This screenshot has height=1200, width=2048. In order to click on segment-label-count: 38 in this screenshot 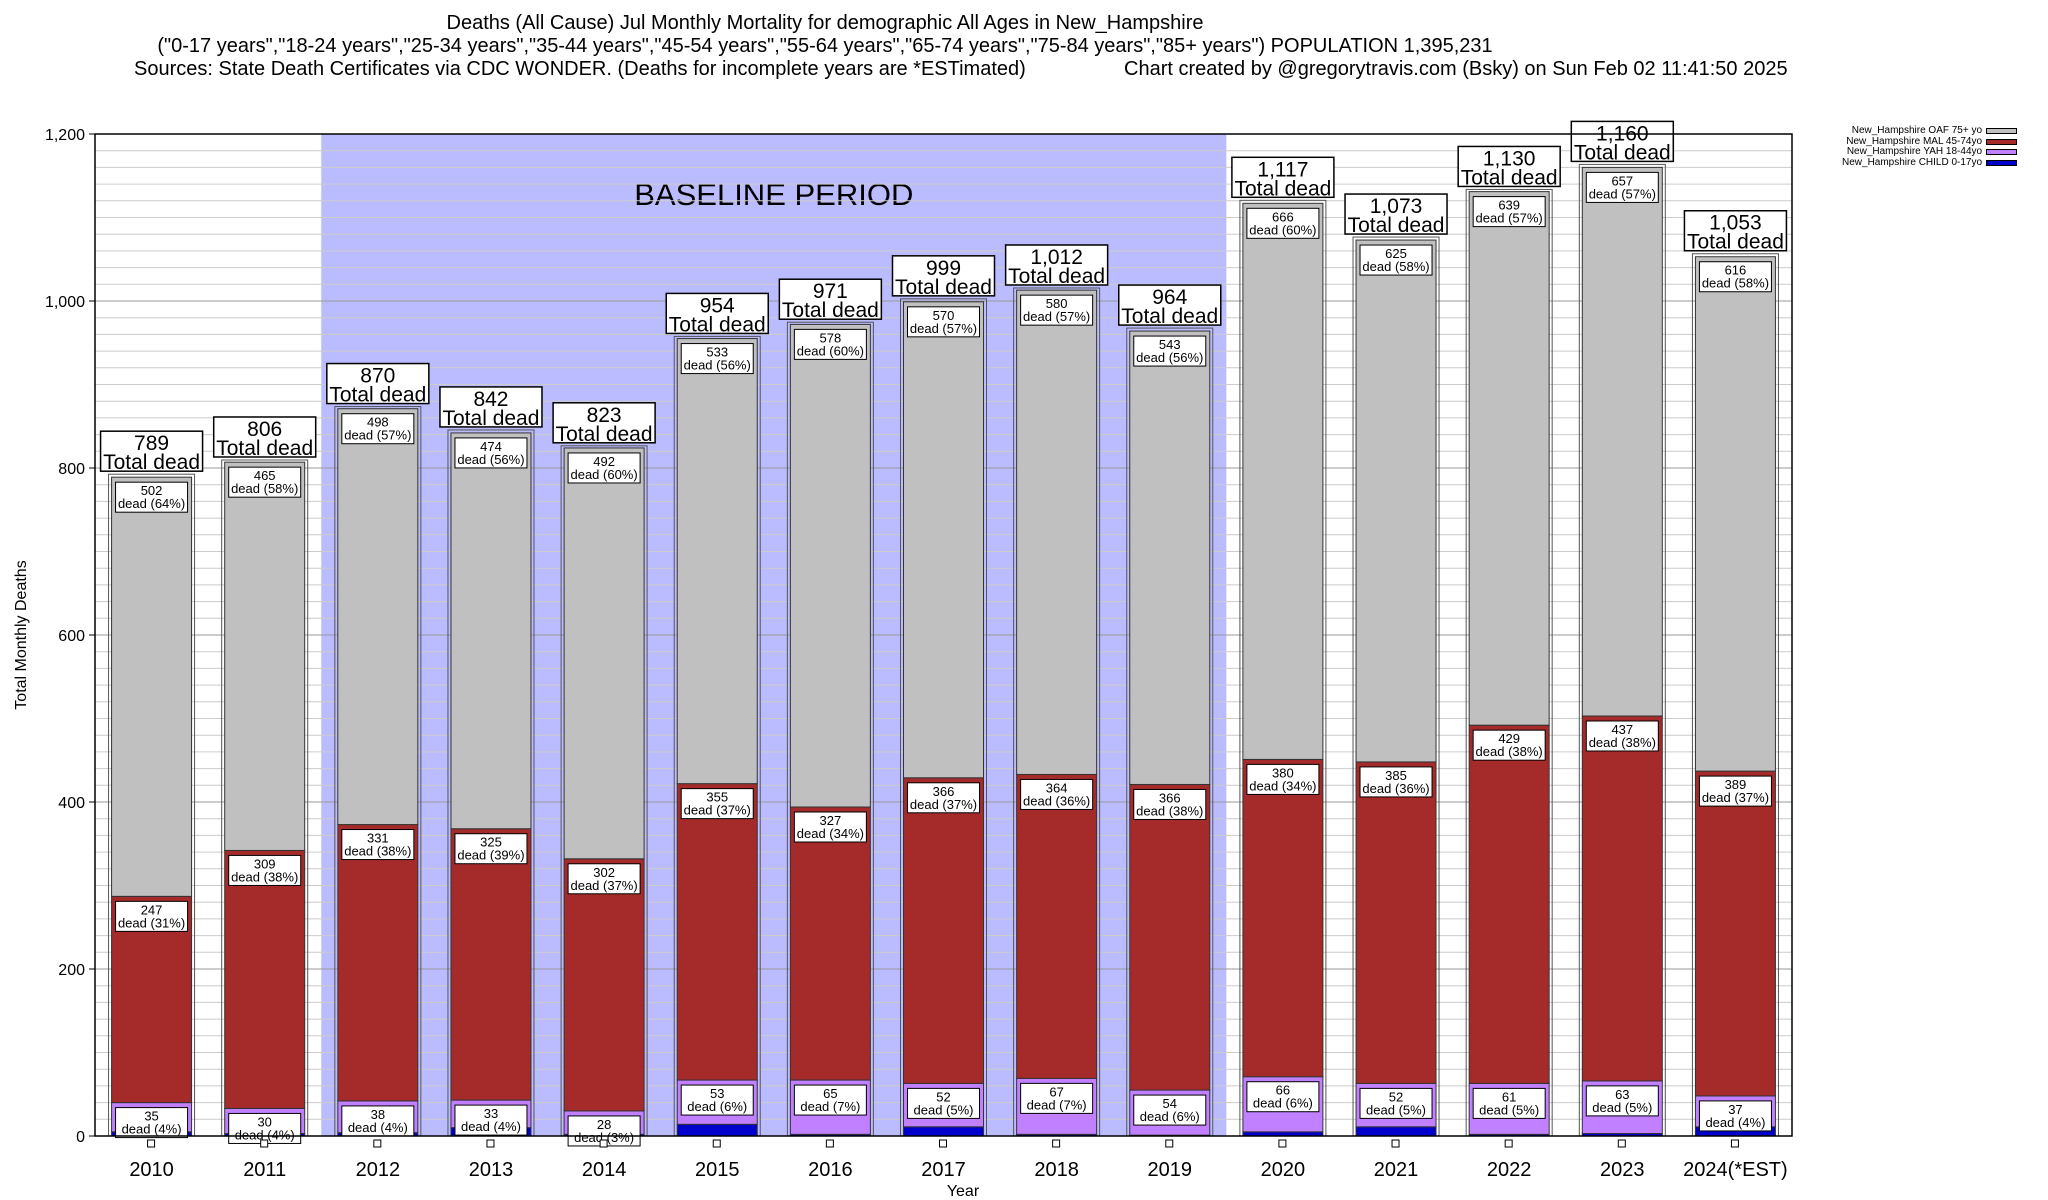, I will do `click(378, 1114)`.